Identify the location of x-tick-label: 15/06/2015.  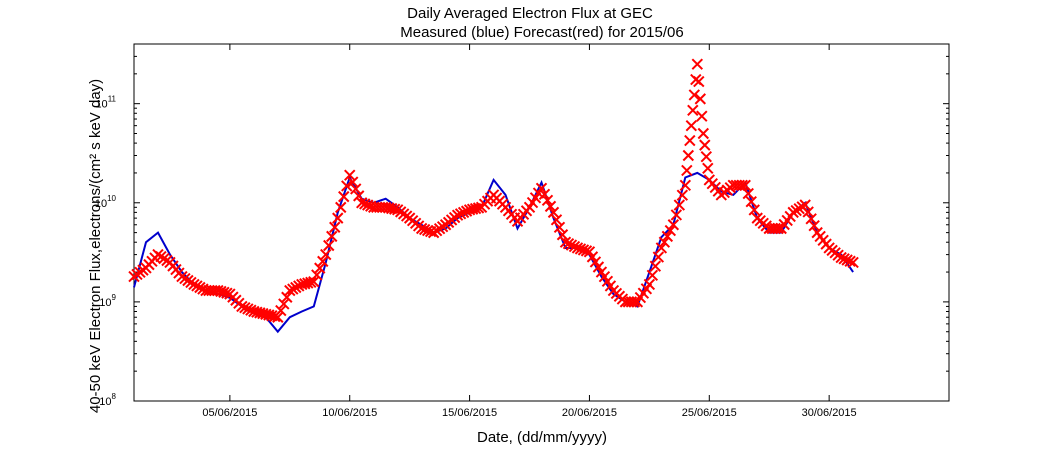
(469, 413).